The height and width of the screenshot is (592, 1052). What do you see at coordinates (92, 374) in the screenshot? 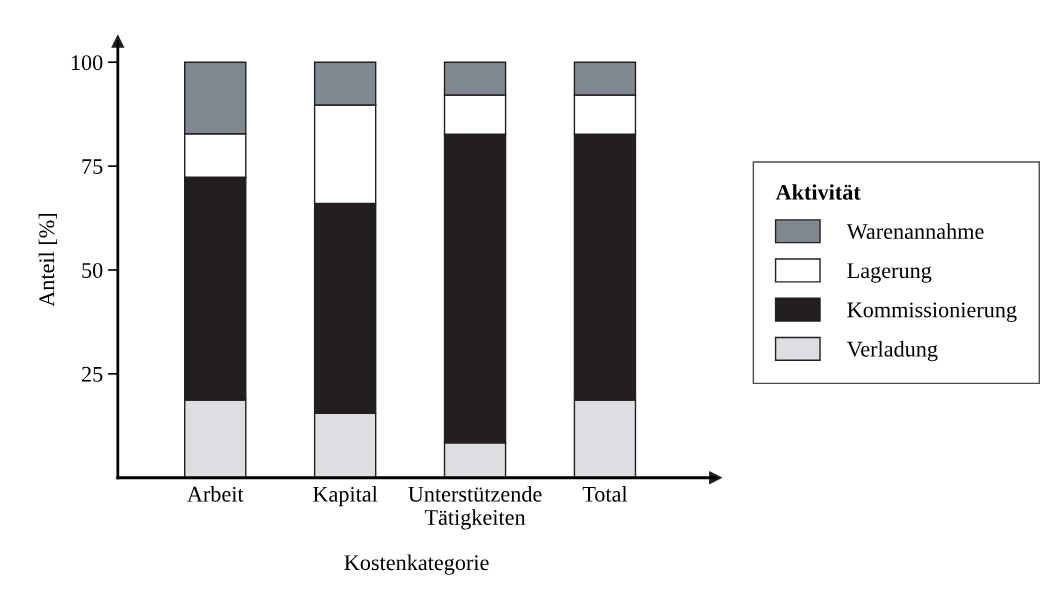
I see `y-tick-label: 25` at bounding box center [92, 374].